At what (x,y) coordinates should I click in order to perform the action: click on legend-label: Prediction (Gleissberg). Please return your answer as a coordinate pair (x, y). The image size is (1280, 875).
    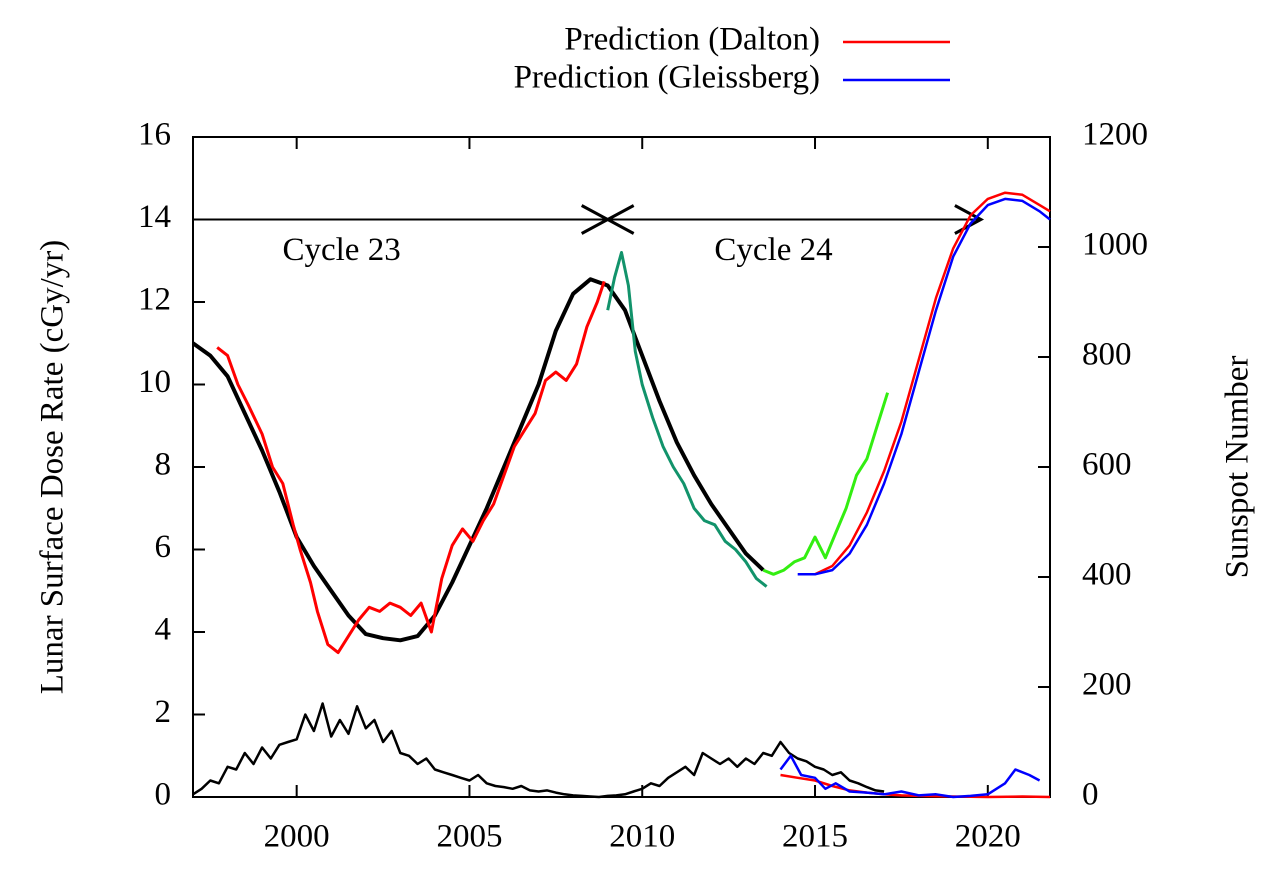
    Looking at the image, I should click on (667, 78).